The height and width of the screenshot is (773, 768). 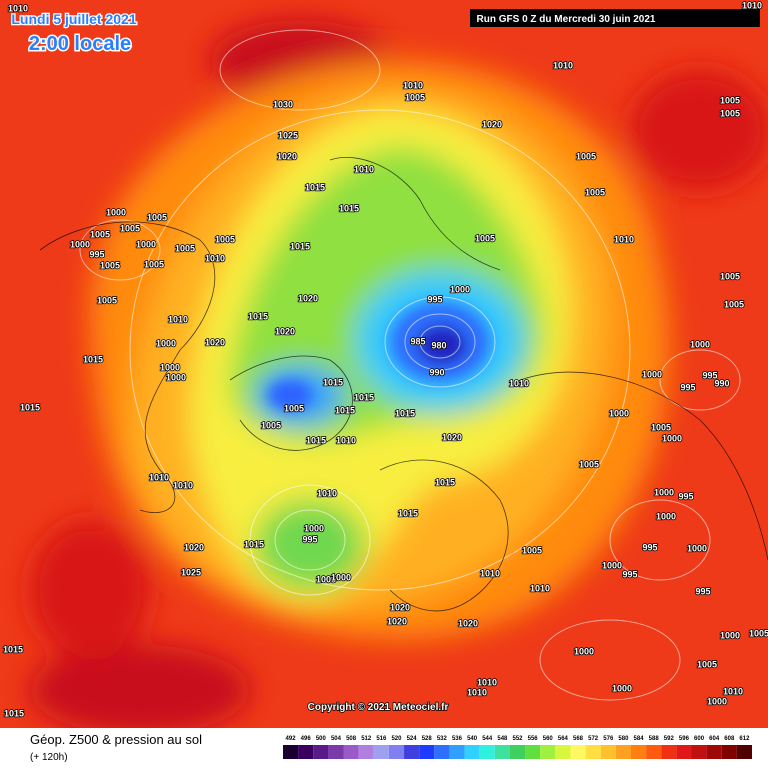 What do you see at coordinates (502, 739) in the screenshot?
I see `legend-value: 548` at bounding box center [502, 739].